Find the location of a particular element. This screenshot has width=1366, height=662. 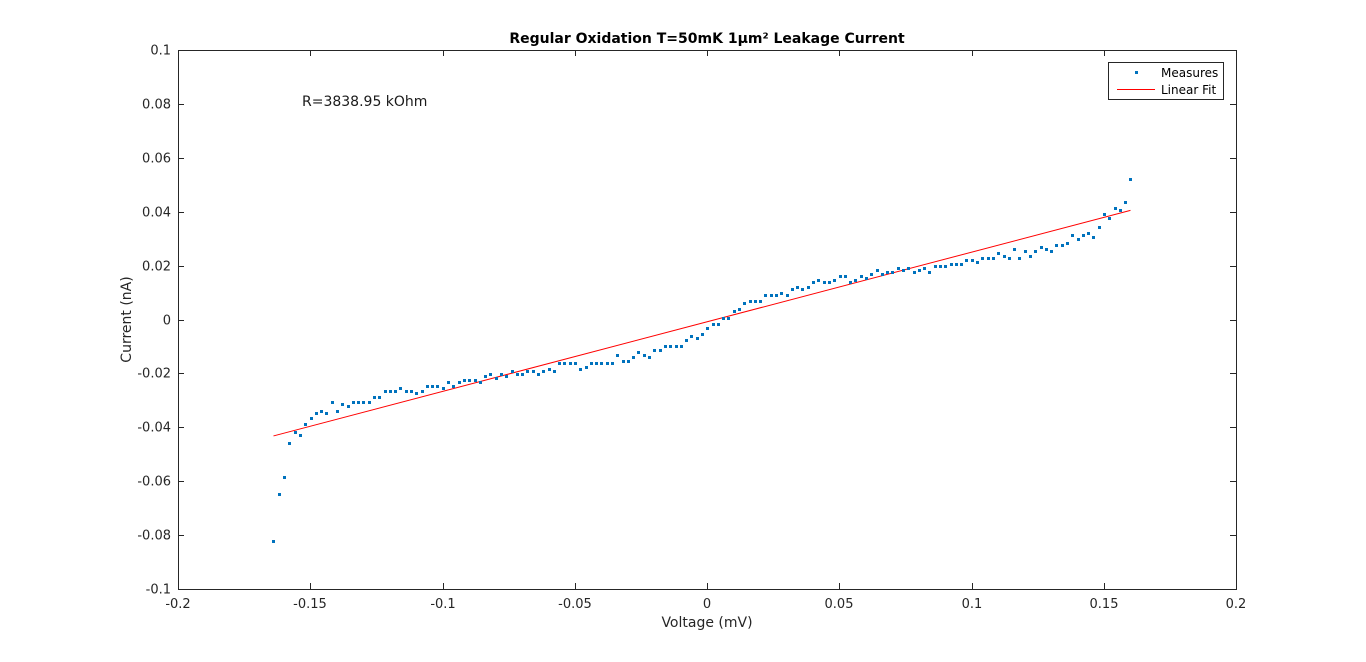

y-tick-label: -0.1 is located at coordinates (158, 590).